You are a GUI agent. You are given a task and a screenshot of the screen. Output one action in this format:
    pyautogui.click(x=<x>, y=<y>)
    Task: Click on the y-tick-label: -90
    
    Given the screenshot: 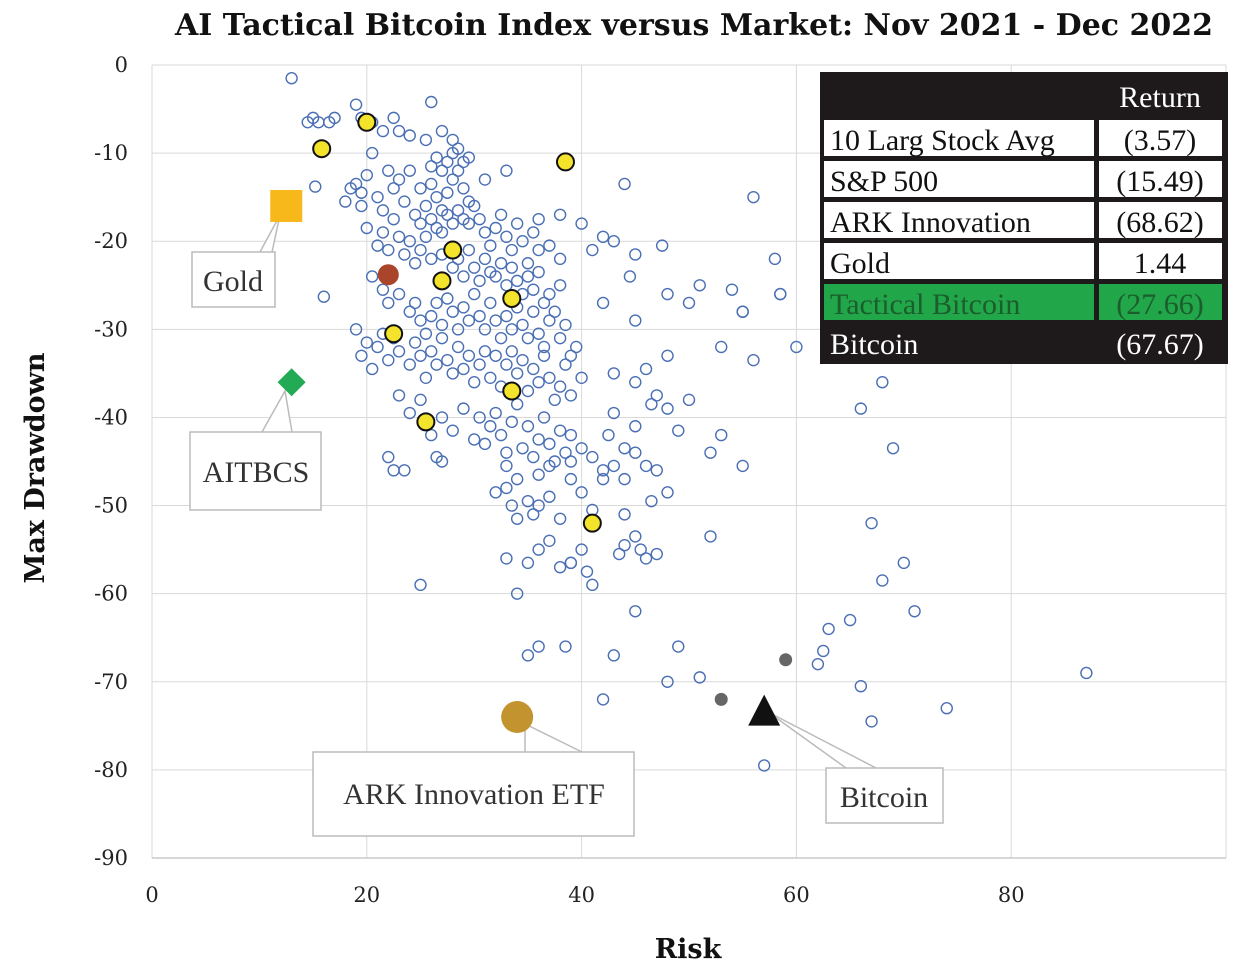 What is the action you would take?
    pyautogui.click(x=111, y=858)
    